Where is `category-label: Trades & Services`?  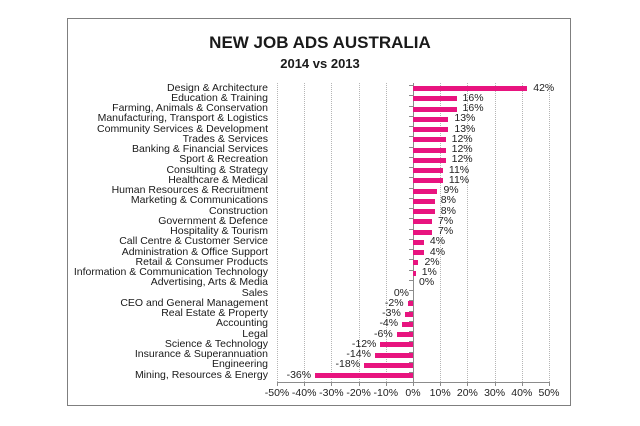 category-label: Trades & Services is located at coordinates (225, 138).